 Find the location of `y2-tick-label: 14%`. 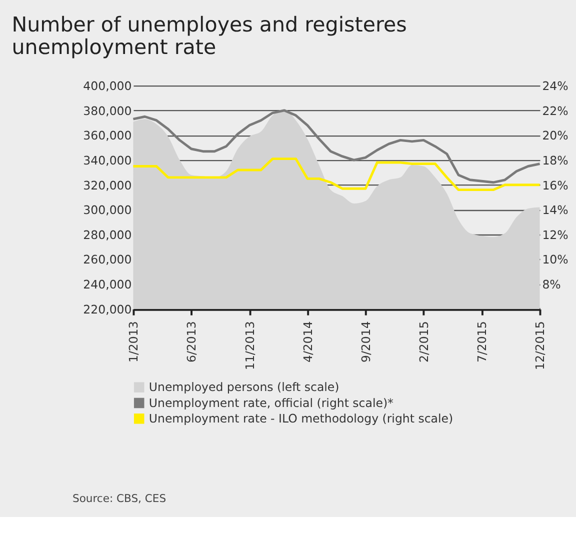

y2-tick-label: 14% is located at coordinates (555, 210).